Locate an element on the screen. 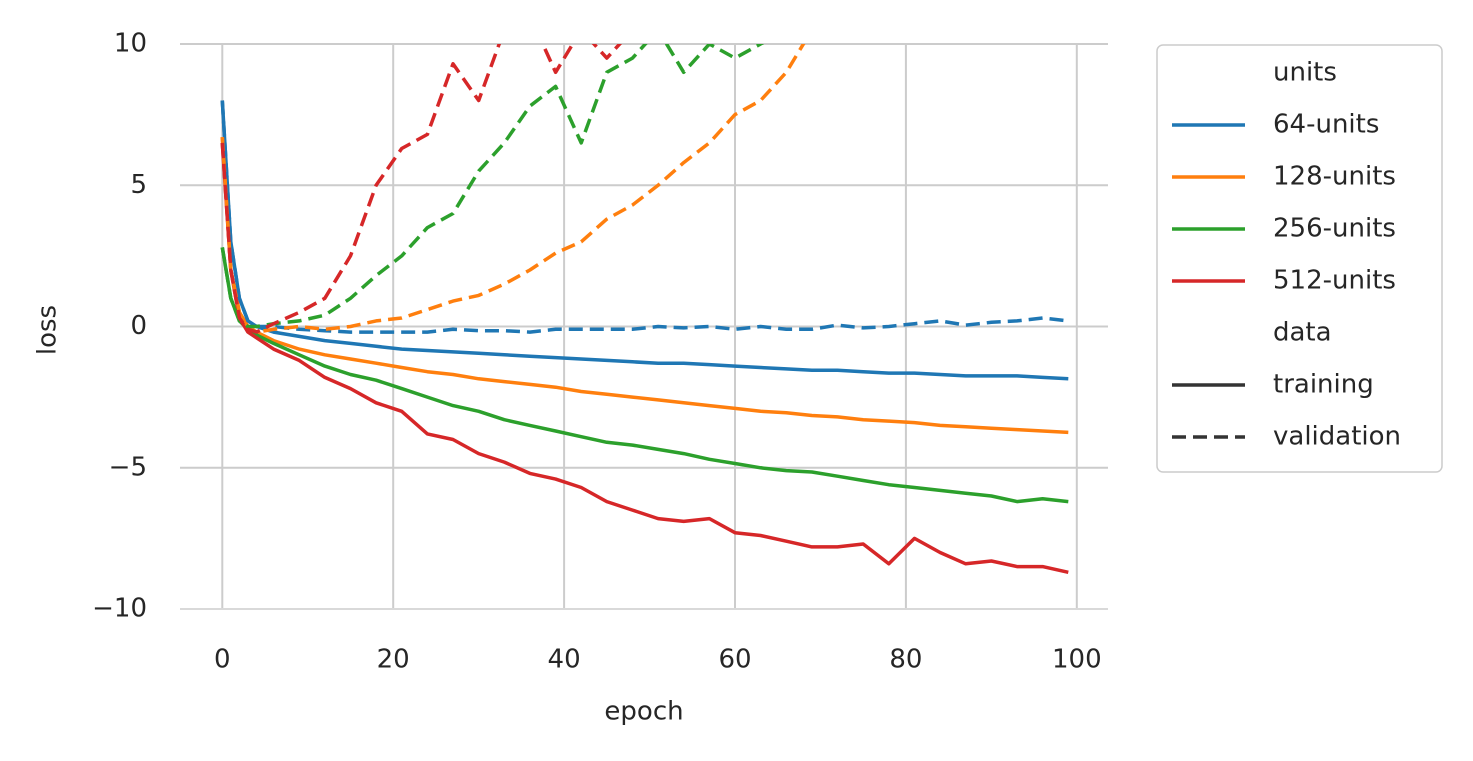 The image size is (1473, 761). x-tick-label: 60 is located at coordinates (734, 660).